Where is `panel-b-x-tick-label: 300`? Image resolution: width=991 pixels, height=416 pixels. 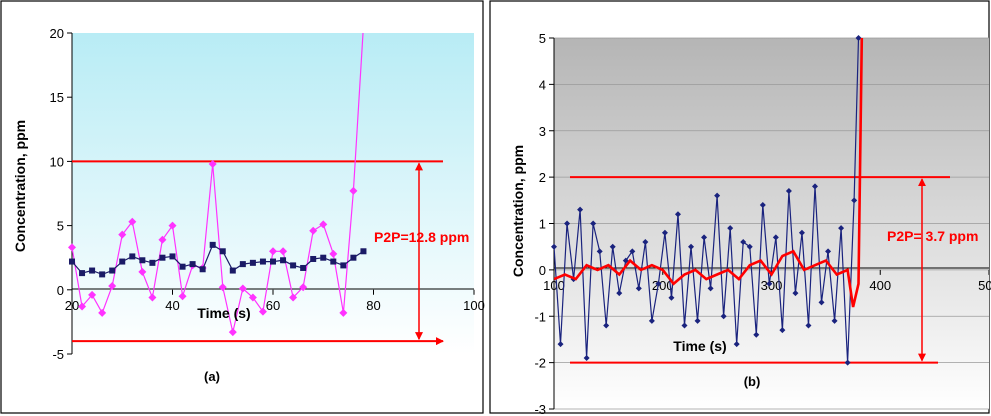 panel-b-x-tick-label: 300 is located at coordinates (772, 285).